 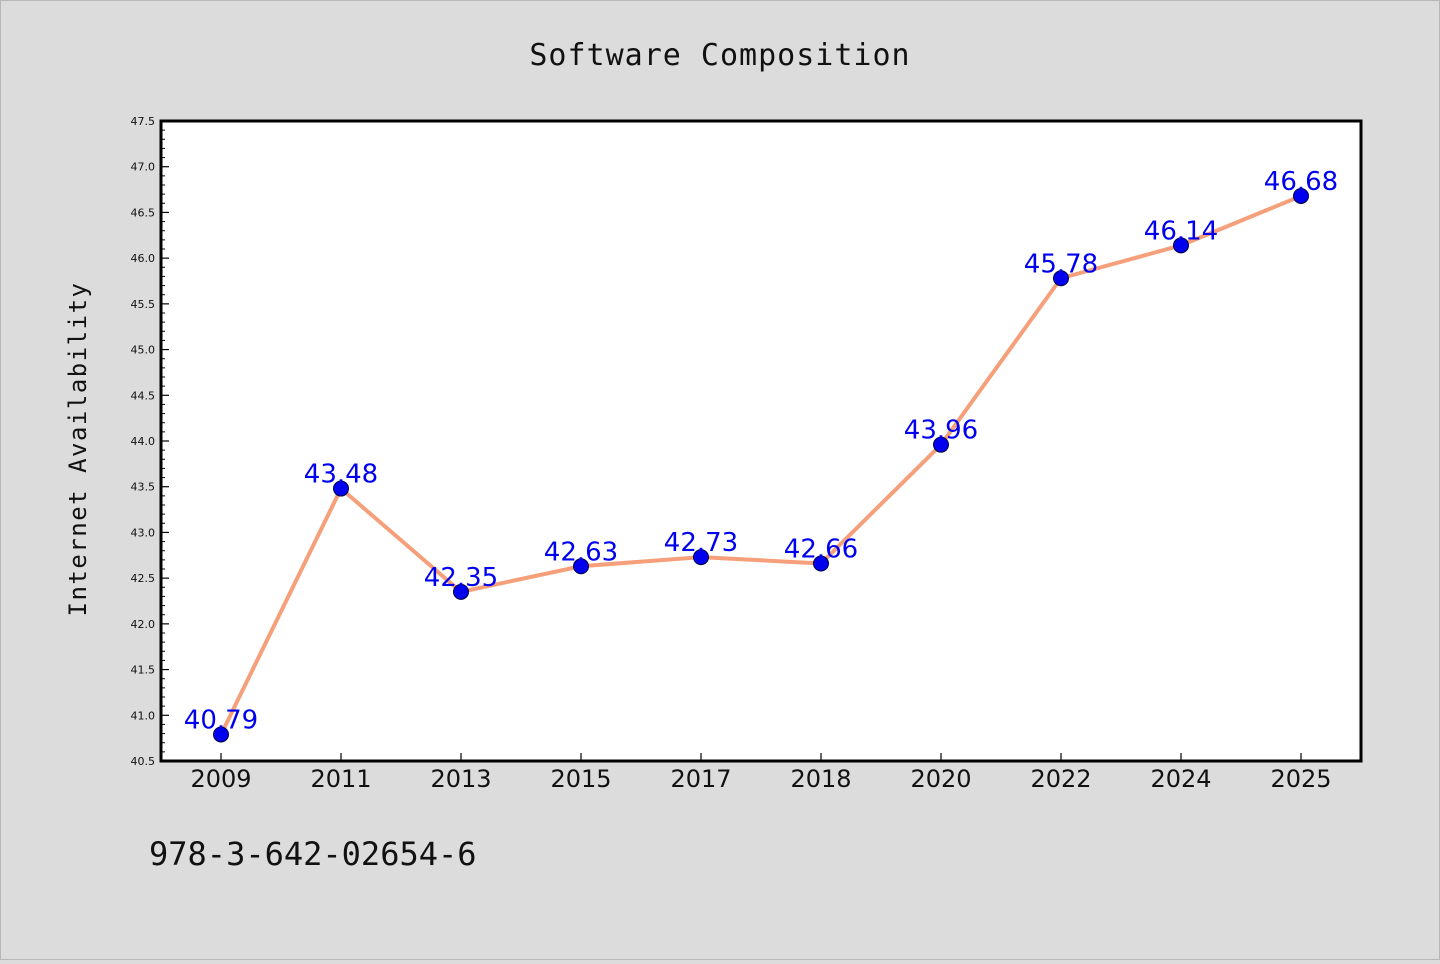 What do you see at coordinates (143, 715) in the screenshot?
I see `y-tick-label: 41.0` at bounding box center [143, 715].